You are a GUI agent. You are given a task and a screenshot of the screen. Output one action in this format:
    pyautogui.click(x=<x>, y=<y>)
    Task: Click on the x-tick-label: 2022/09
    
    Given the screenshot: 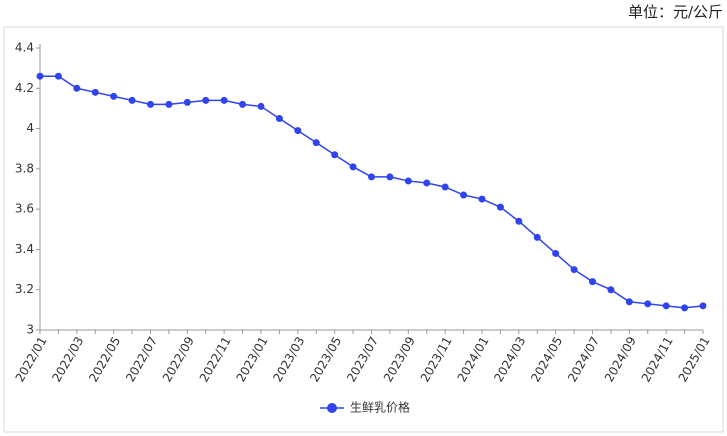 What is the action you would take?
    pyautogui.click(x=178, y=359)
    